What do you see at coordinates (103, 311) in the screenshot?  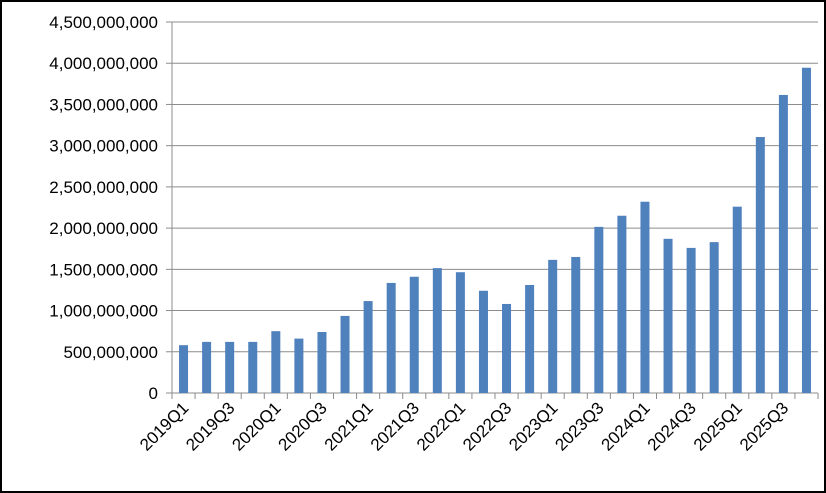 I see `y-tick-label: 1,000,000,000` at bounding box center [103, 311].